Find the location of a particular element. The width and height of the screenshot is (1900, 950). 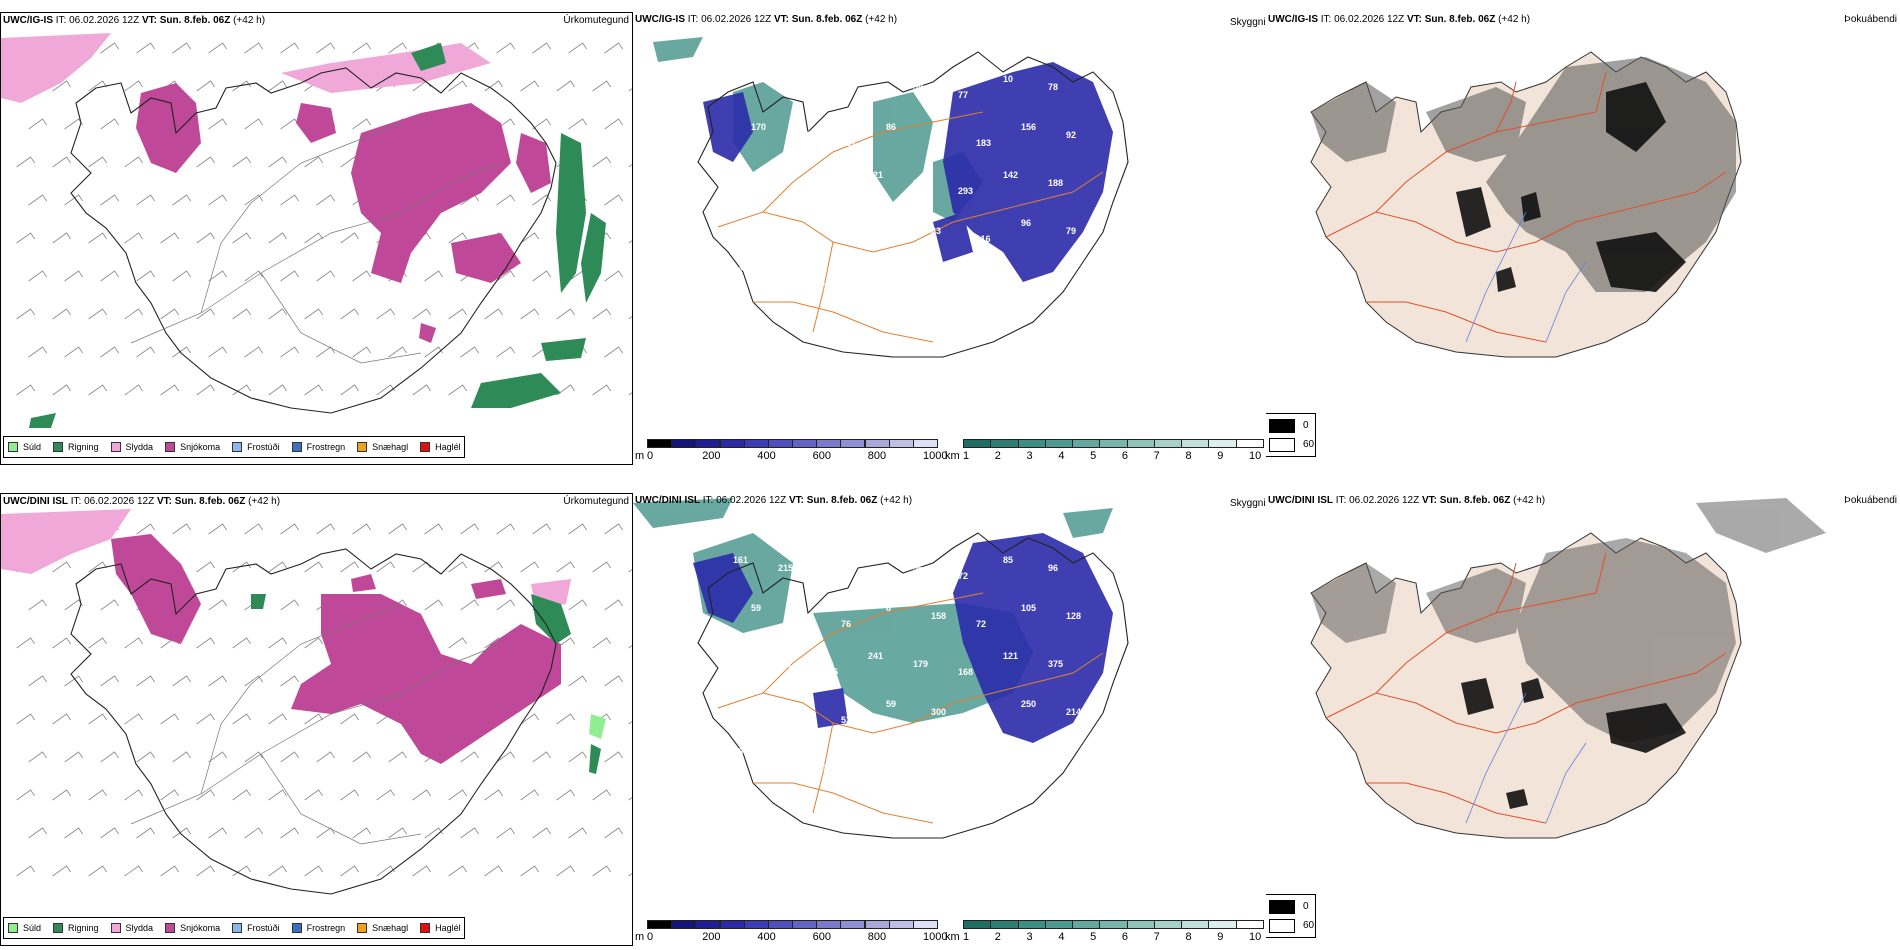

scale-tick: 8 is located at coordinates (1188, 937).